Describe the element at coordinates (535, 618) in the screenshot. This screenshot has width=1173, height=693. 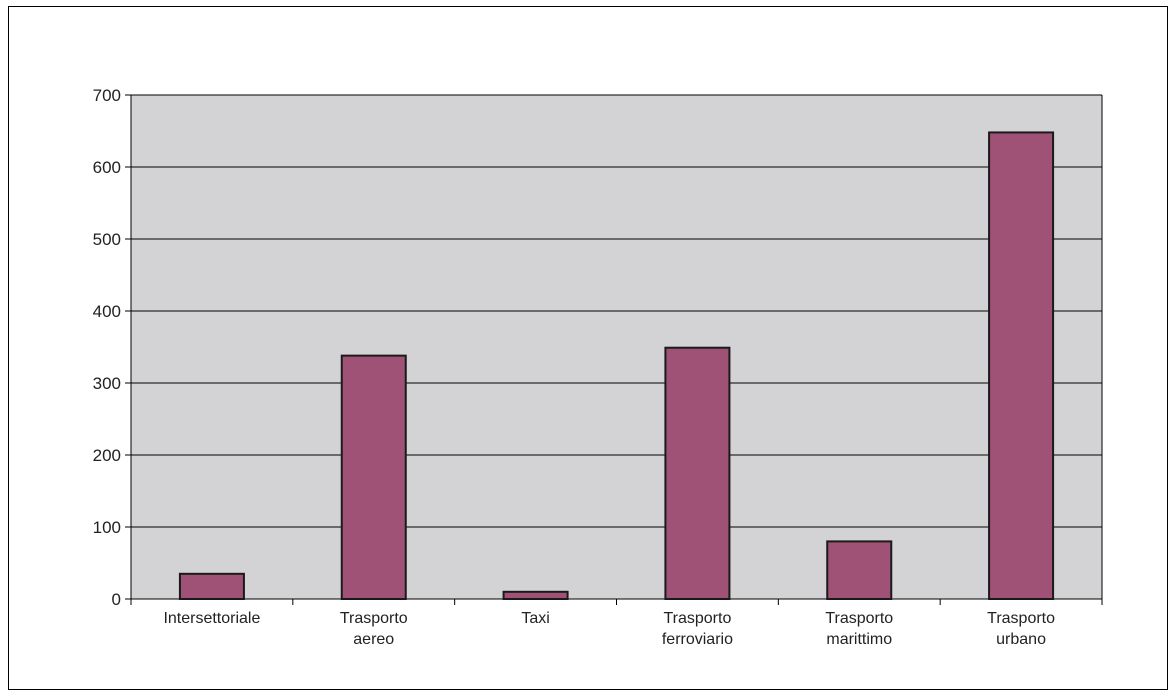
I see `x-tick-label-2: Taxi` at that location.